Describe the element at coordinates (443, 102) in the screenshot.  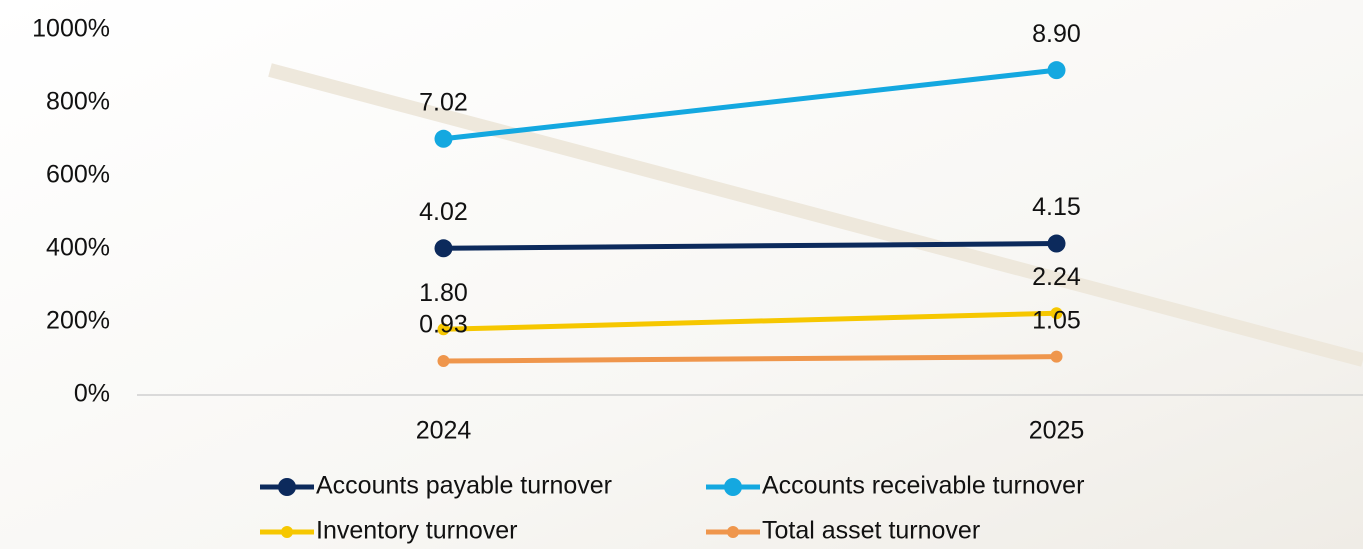
I see `data-label: 7.02` at that location.